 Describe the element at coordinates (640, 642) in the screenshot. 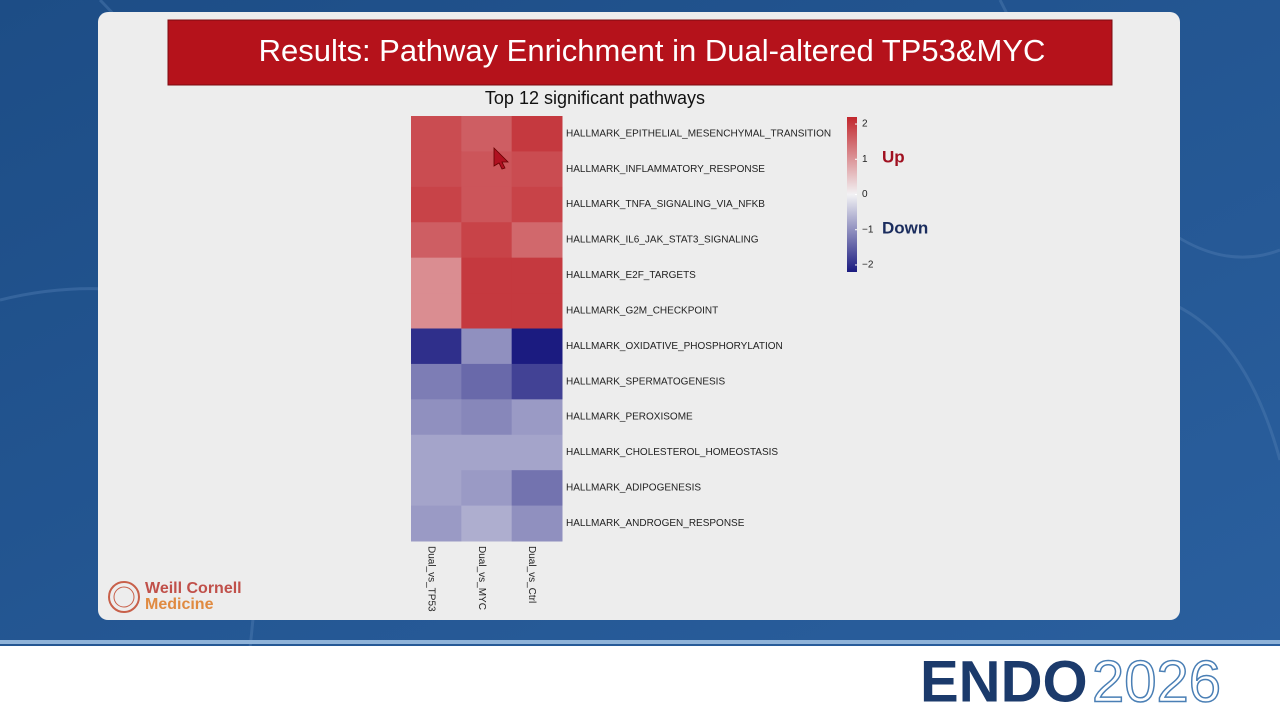

I see `stripe` at that location.